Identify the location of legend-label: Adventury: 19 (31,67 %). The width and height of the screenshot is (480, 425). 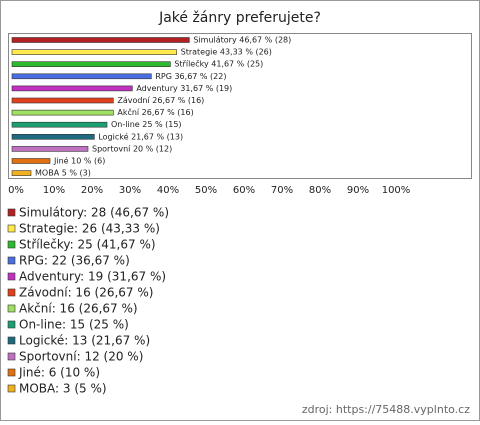
(92, 277).